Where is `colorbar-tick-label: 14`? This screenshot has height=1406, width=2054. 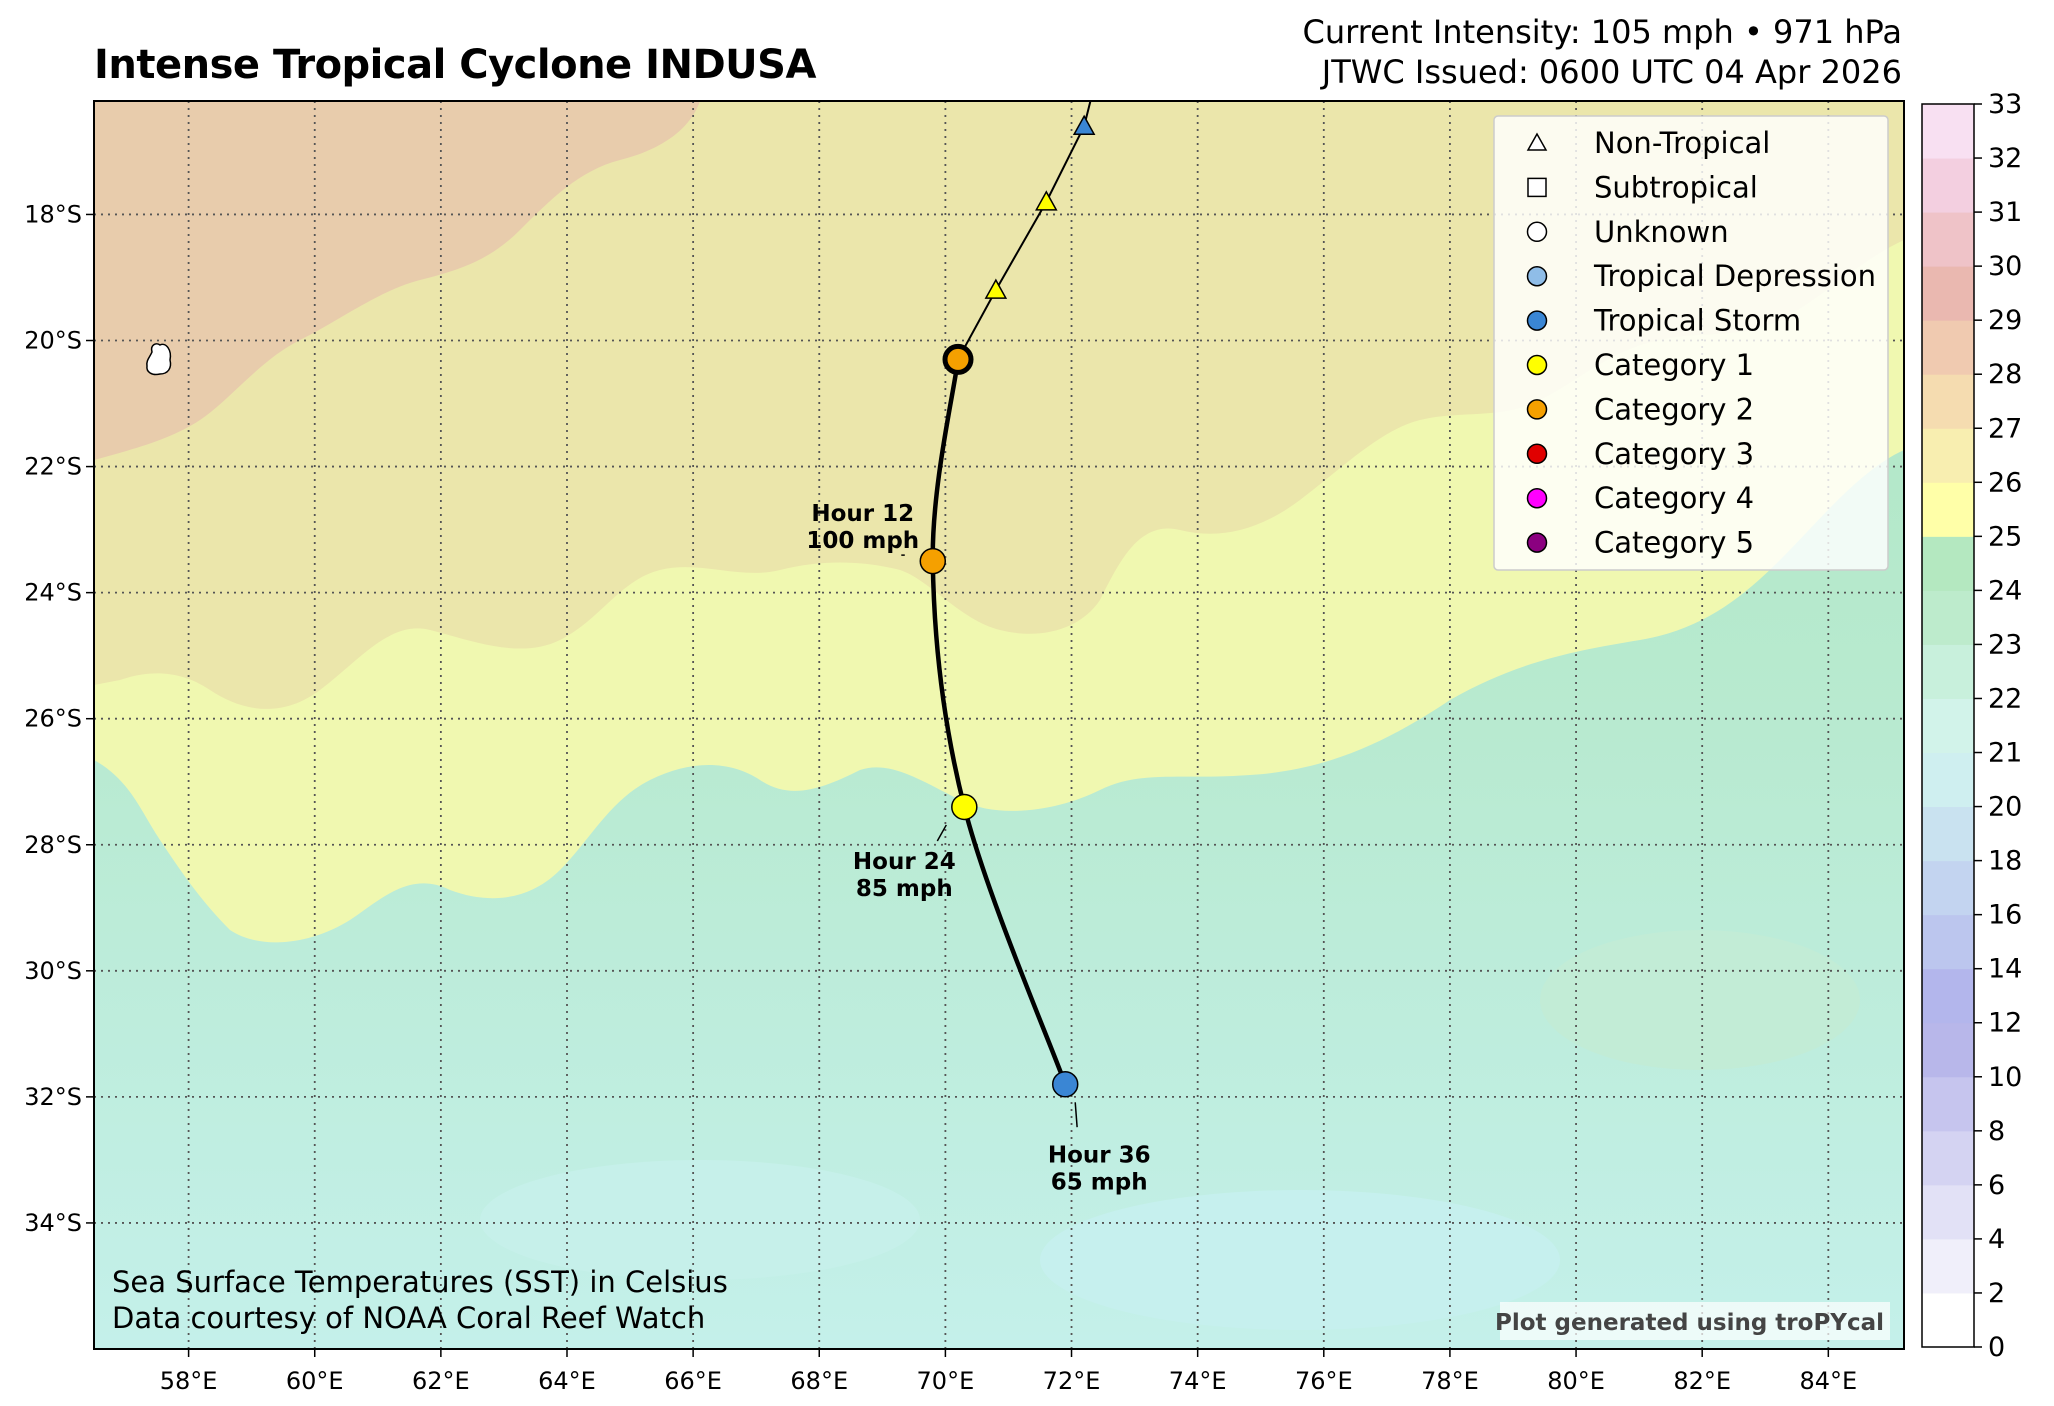
colorbar-tick-label: 14 is located at coordinates (2005, 969).